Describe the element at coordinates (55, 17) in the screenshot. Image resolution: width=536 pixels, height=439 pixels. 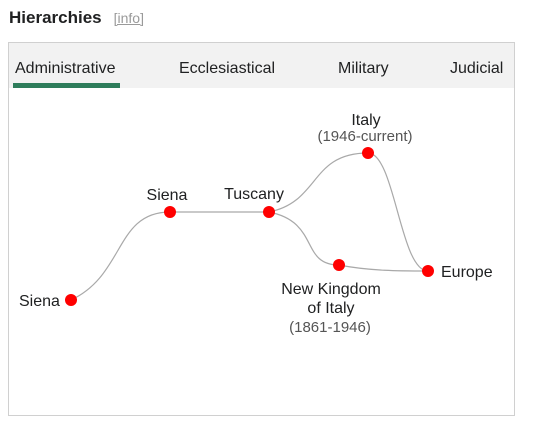
I see `section-title: Hierarchies` at that location.